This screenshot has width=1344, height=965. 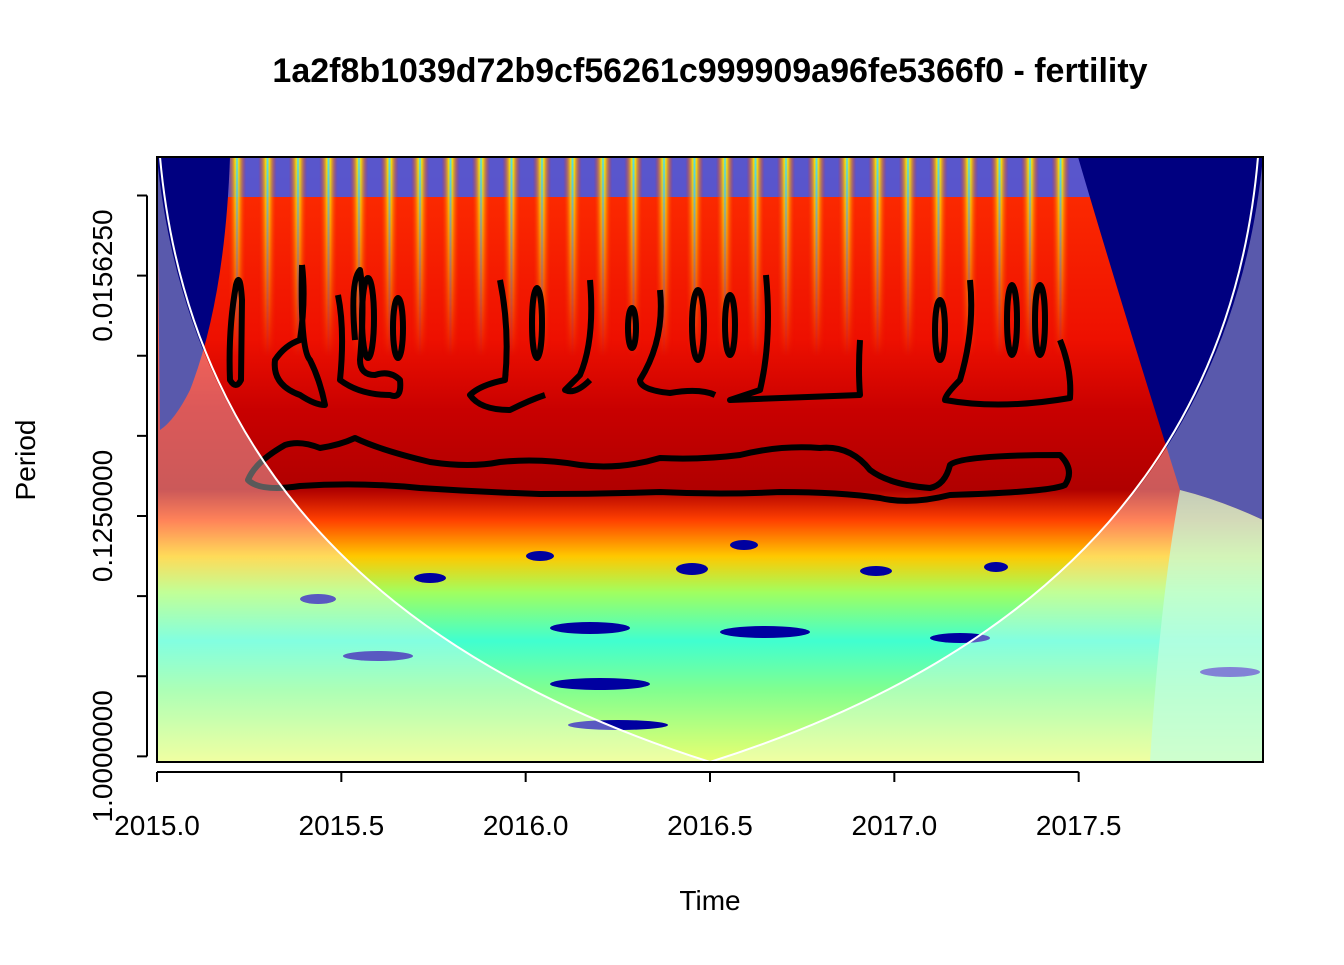 What do you see at coordinates (710, 825) in the screenshot?
I see `x-tick-label: 2016.5` at bounding box center [710, 825].